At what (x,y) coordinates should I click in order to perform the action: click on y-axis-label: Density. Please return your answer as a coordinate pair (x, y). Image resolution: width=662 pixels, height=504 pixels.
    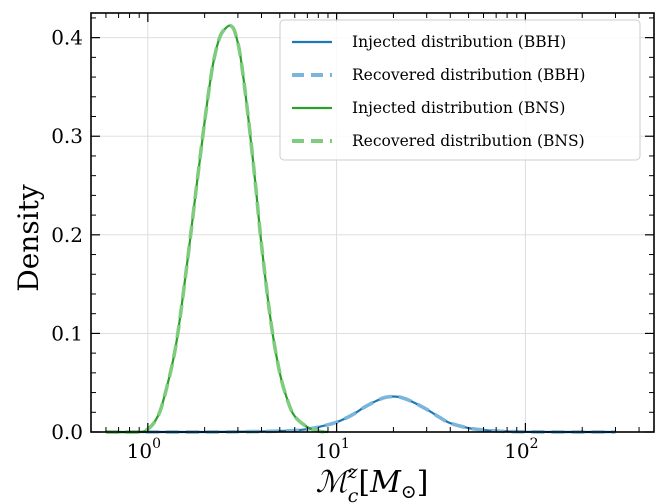
    Looking at the image, I should click on (28, 238).